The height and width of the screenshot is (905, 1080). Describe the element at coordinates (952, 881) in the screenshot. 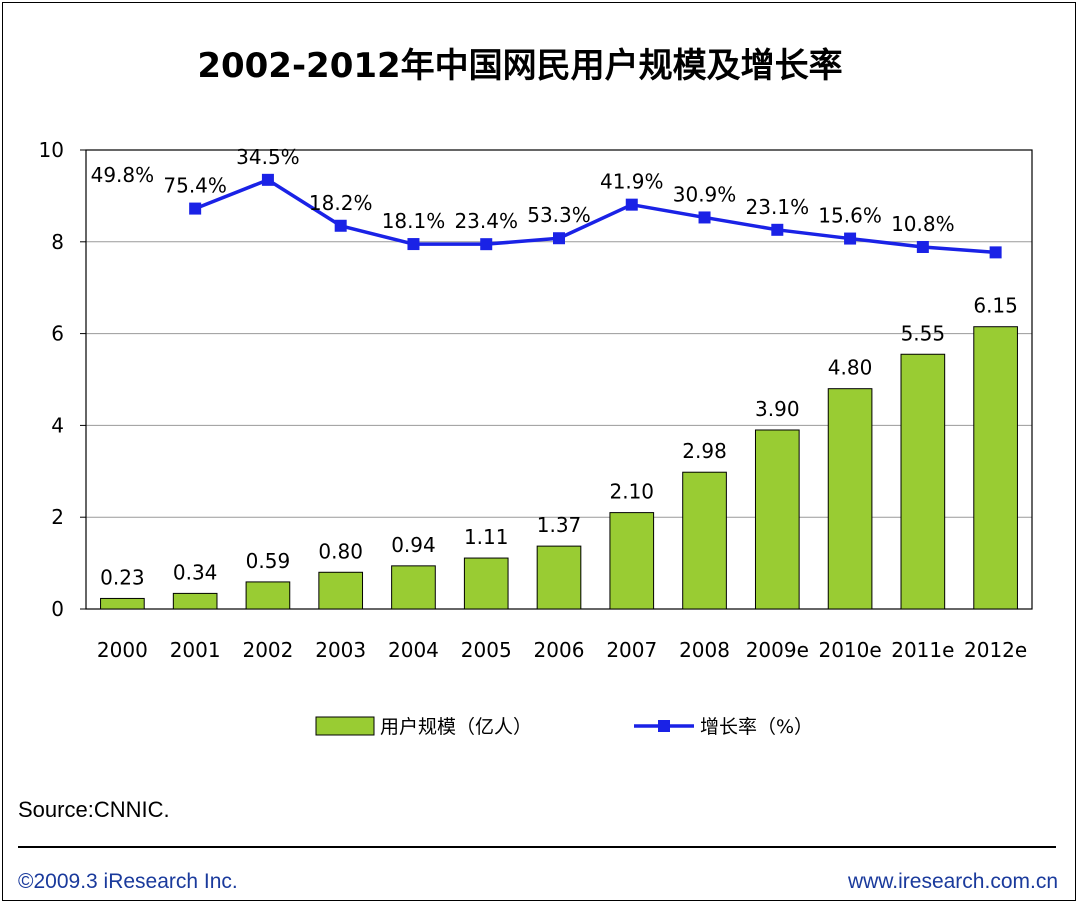

I see `website-link: www.iresearch.com.cn` at that location.